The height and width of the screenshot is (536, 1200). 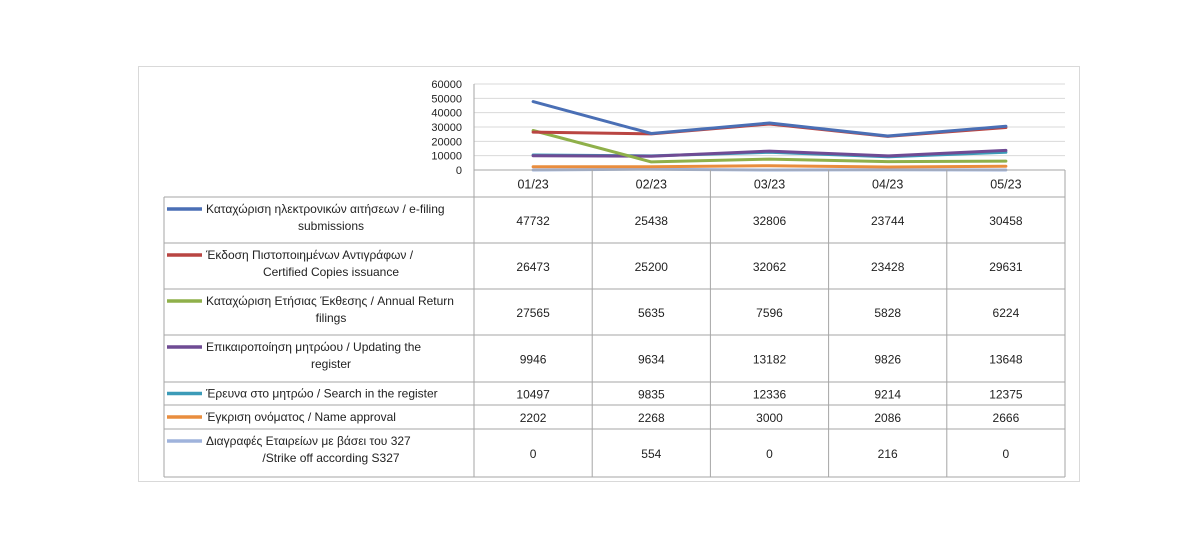 What do you see at coordinates (446, 114) in the screenshot?
I see `y-tick-label: 40000` at bounding box center [446, 114].